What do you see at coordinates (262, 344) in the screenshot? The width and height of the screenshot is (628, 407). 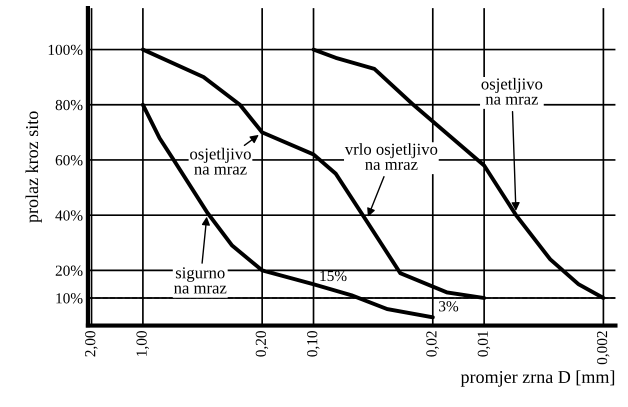 I see `x-tick-label: 0,20` at bounding box center [262, 344].